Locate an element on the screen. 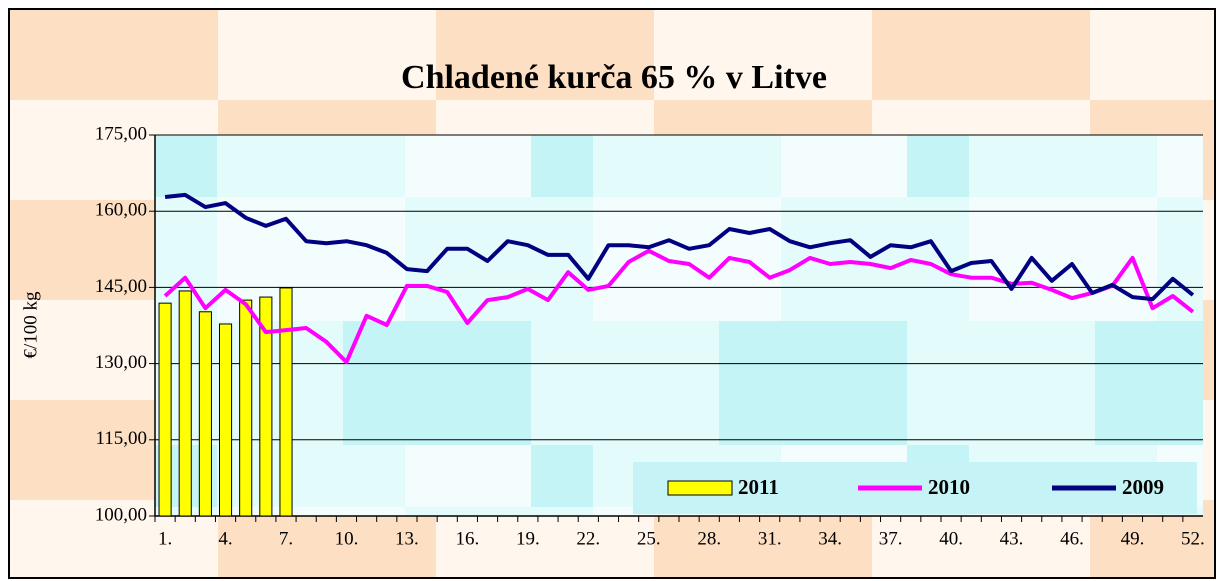 The height and width of the screenshot is (581, 1218). x-tick-label: 43. is located at coordinates (1012, 538).